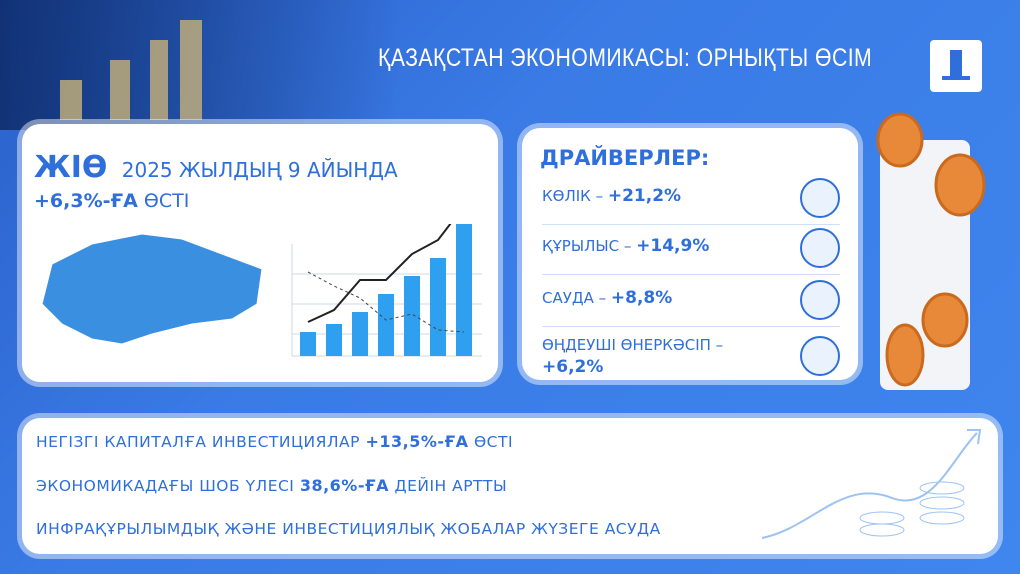 The width and height of the screenshot is (1020, 574). Describe the element at coordinates (574, 298) in the screenshot. I see `driver-name: САУДА –` at that location.